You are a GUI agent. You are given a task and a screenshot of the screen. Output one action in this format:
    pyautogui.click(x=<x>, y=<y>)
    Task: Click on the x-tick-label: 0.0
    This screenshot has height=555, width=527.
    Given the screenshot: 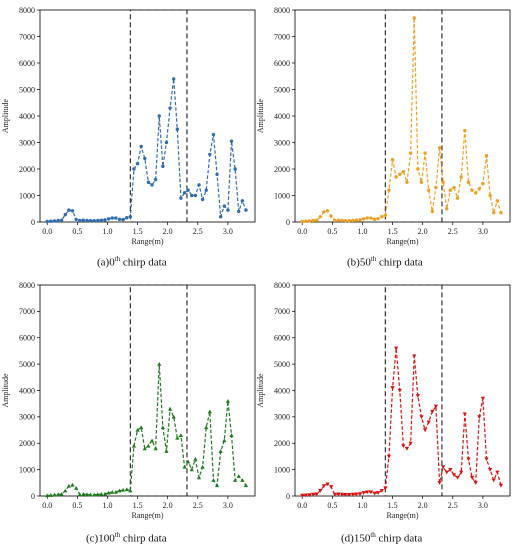 What is the action you would take?
    pyautogui.click(x=47, y=505)
    